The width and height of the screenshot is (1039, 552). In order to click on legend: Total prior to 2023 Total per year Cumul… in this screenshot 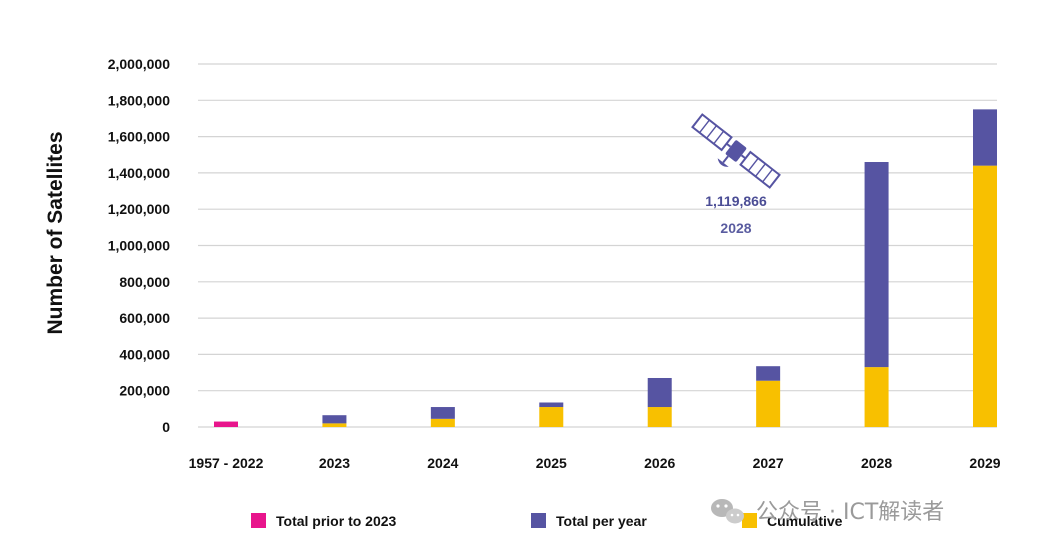, I will do `click(547, 521)`.